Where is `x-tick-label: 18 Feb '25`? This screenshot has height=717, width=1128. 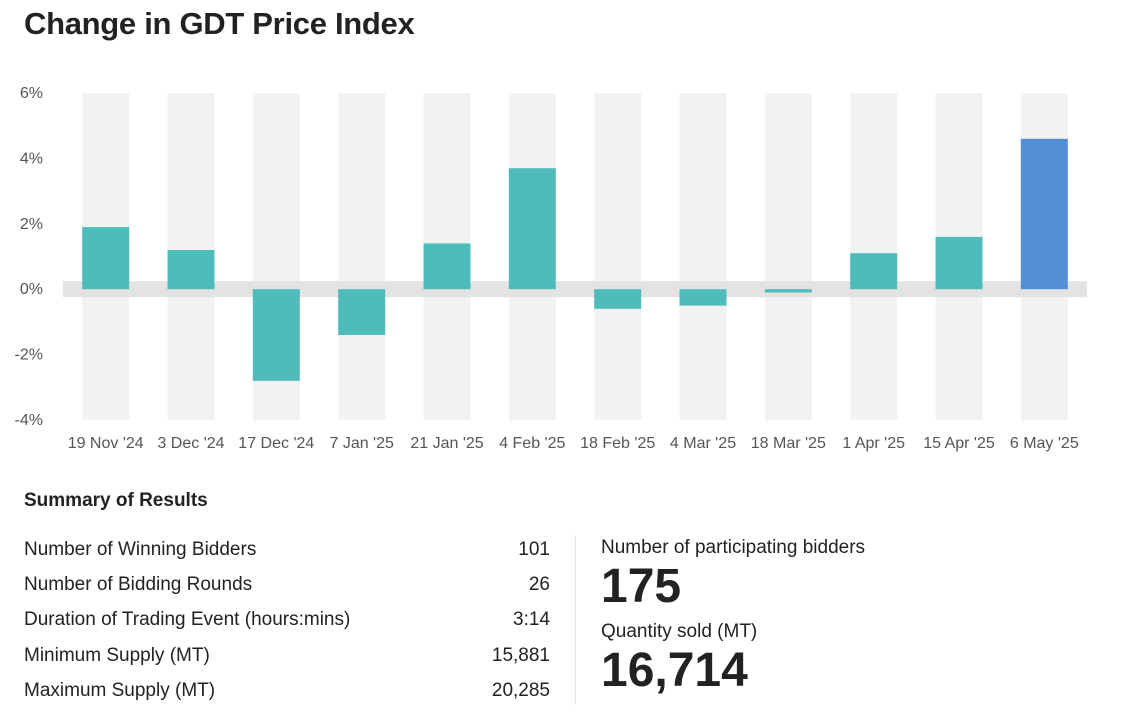 x-tick-label: 18 Feb '25 is located at coordinates (617, 443).